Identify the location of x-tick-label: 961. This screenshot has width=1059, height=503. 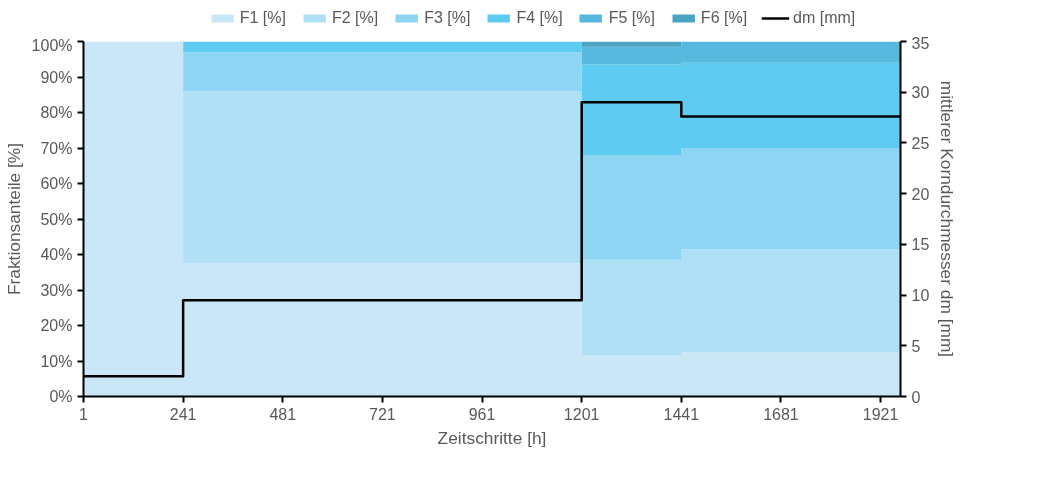
(482, 414).